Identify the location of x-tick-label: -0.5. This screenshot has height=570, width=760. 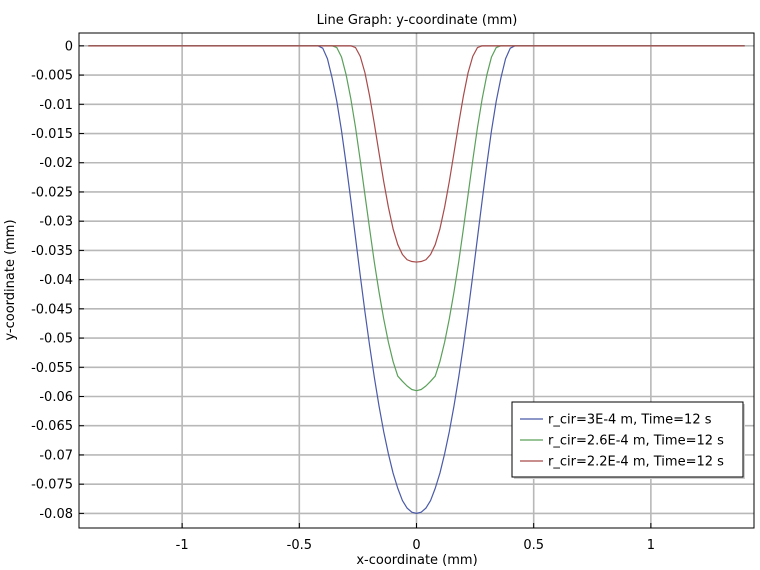
(299, 545).